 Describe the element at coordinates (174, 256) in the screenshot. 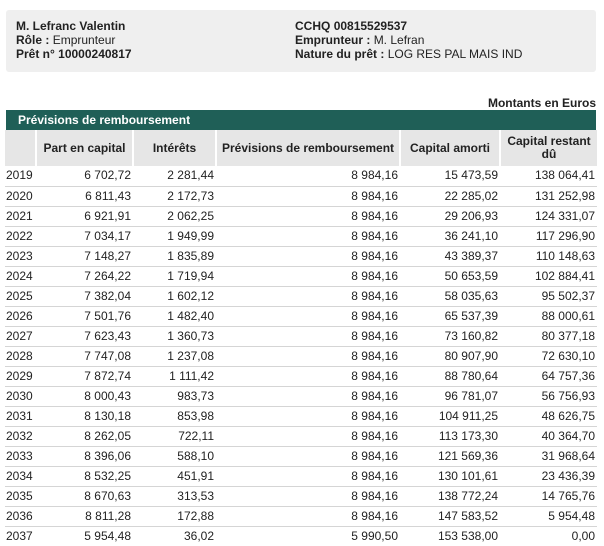

I see `interest-cell: 1 835,89` at that location.